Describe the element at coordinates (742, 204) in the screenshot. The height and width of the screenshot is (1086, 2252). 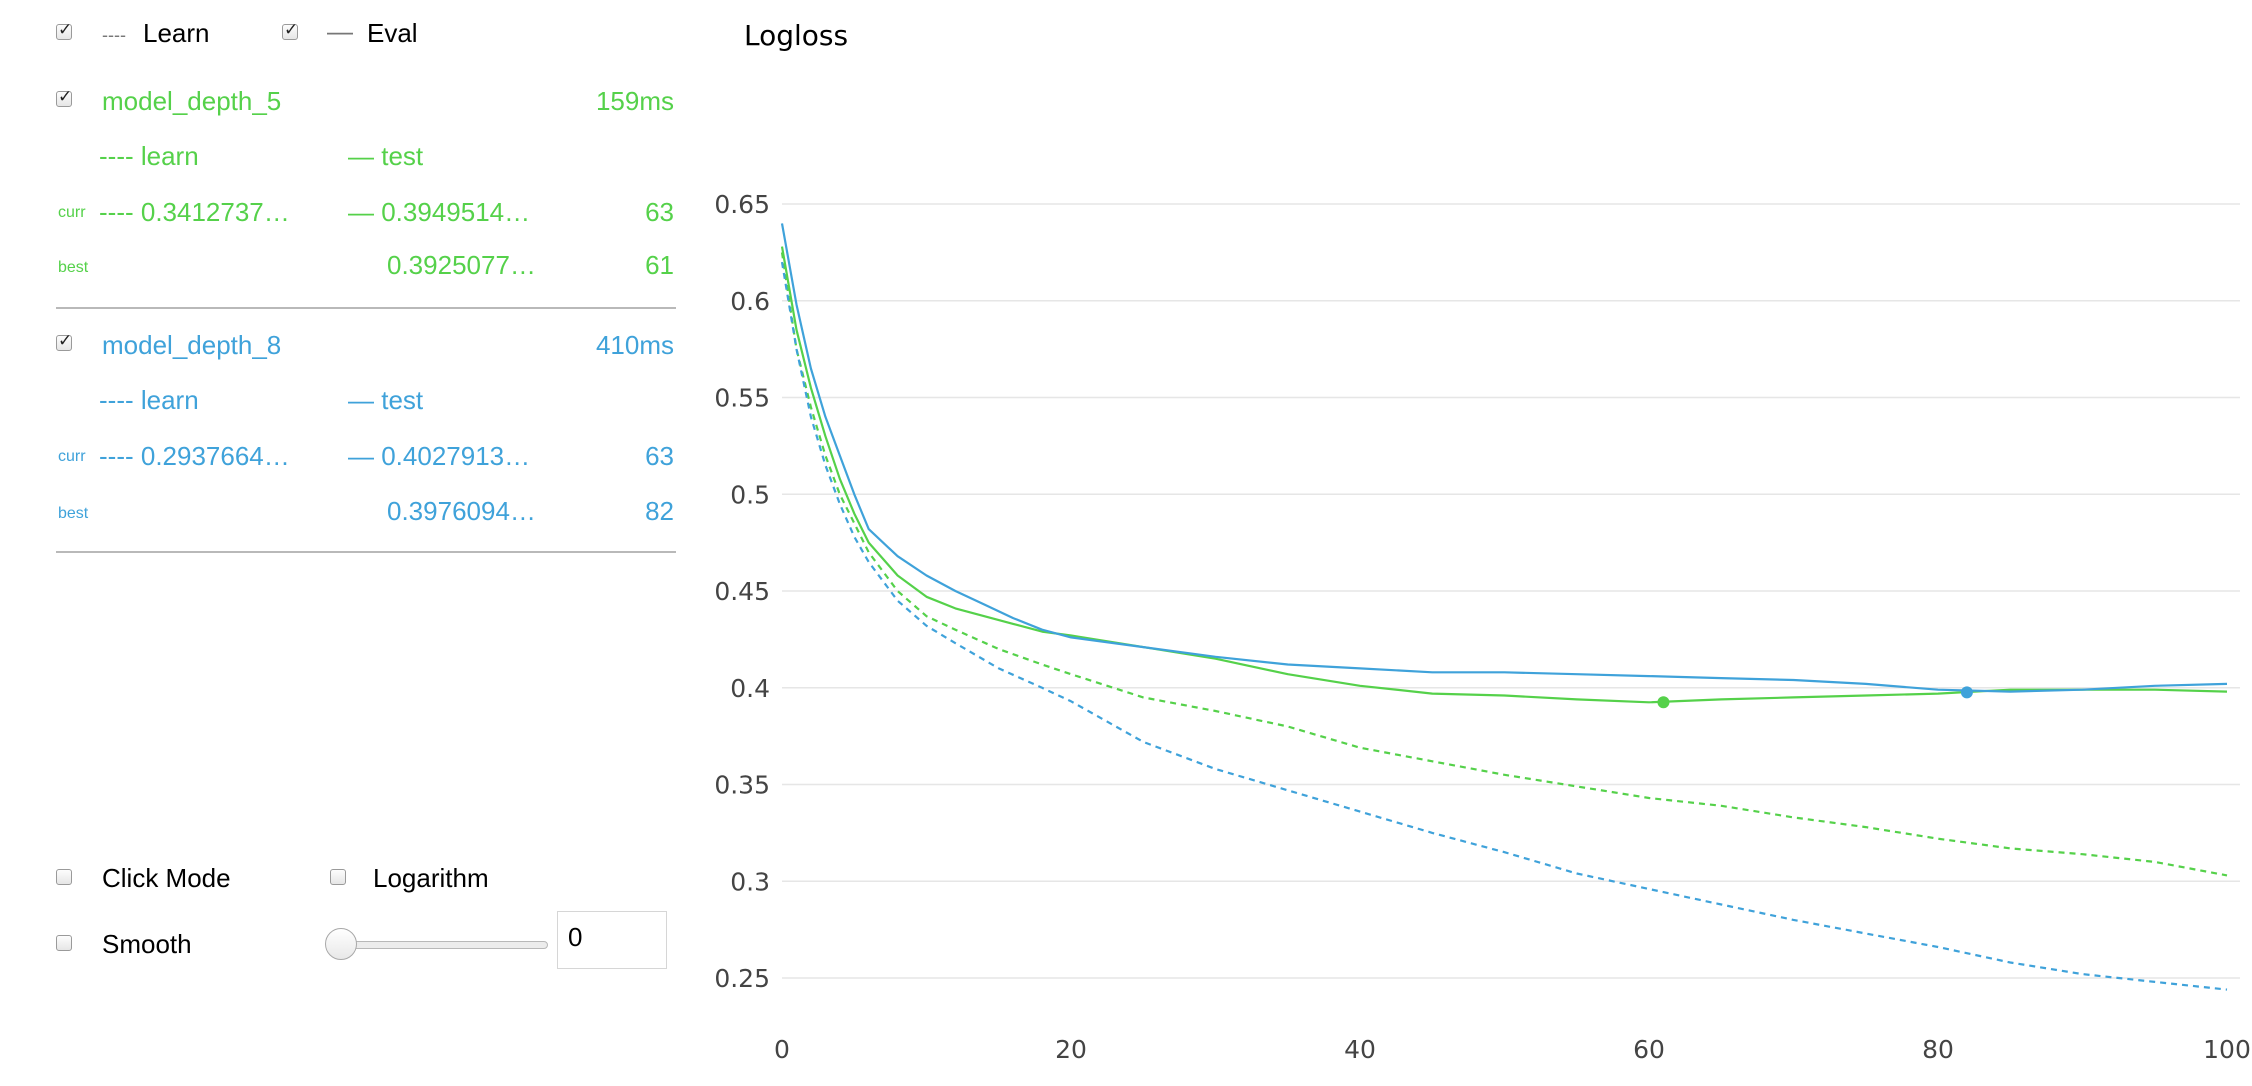
I see `y-tick-label: 0.65` at that location.